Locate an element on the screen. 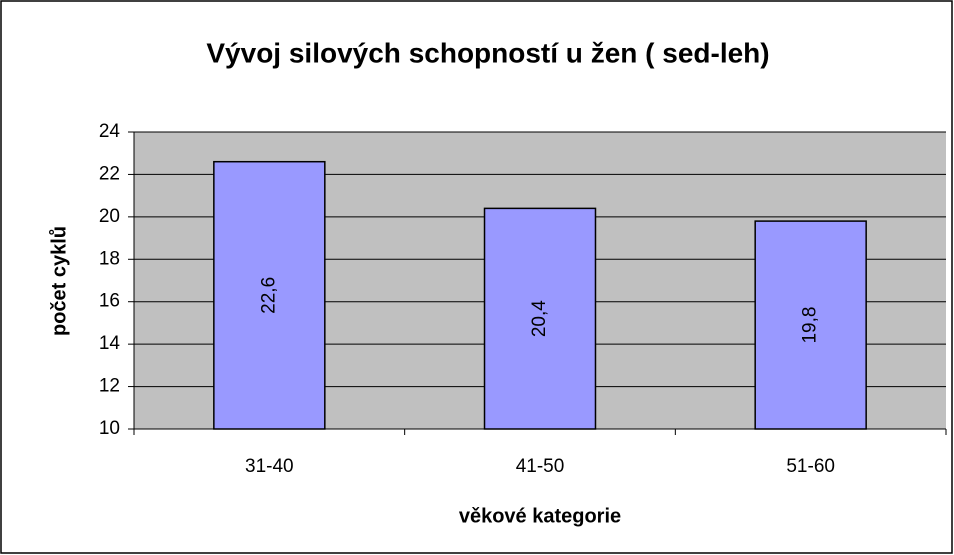 This screenshot has width=954, height=555. y-tick-label: 14 is located at coordinates (110, 343).